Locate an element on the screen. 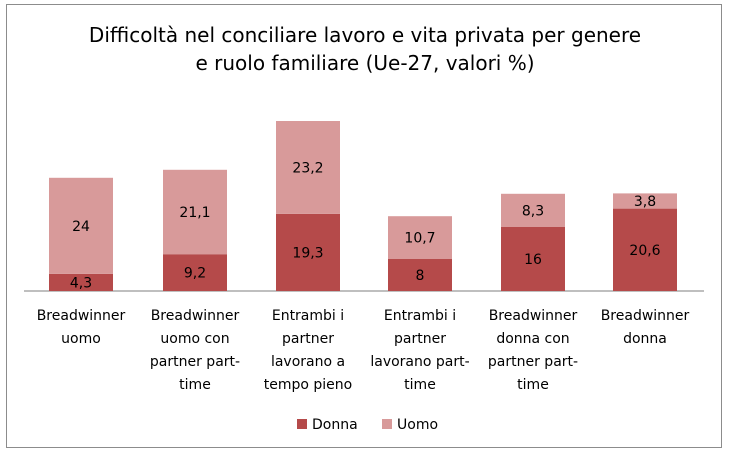 The height and width of the screenshot is (454, 729). data-label-uomo-5: 8,3 is located at coordinates (533, 211).